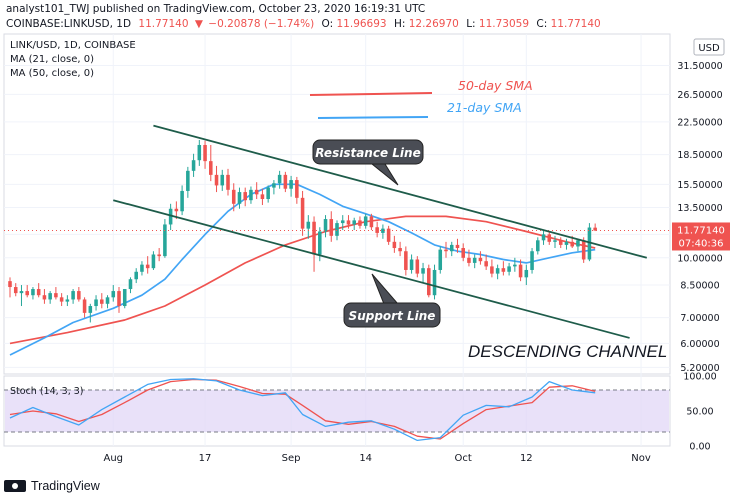  I want to click on sma21-legend-line, so click(373, 117).